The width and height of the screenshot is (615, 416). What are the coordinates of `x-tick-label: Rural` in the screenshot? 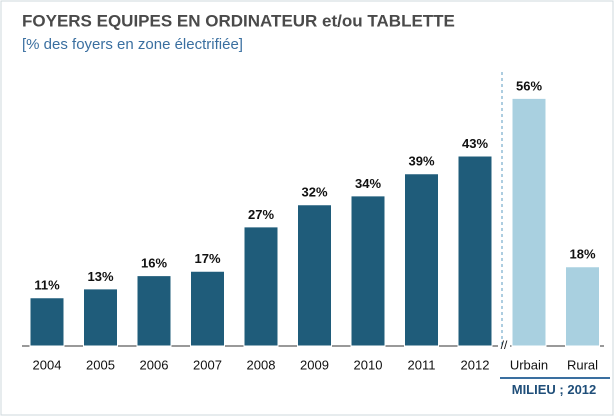 It's located at (582, 364).